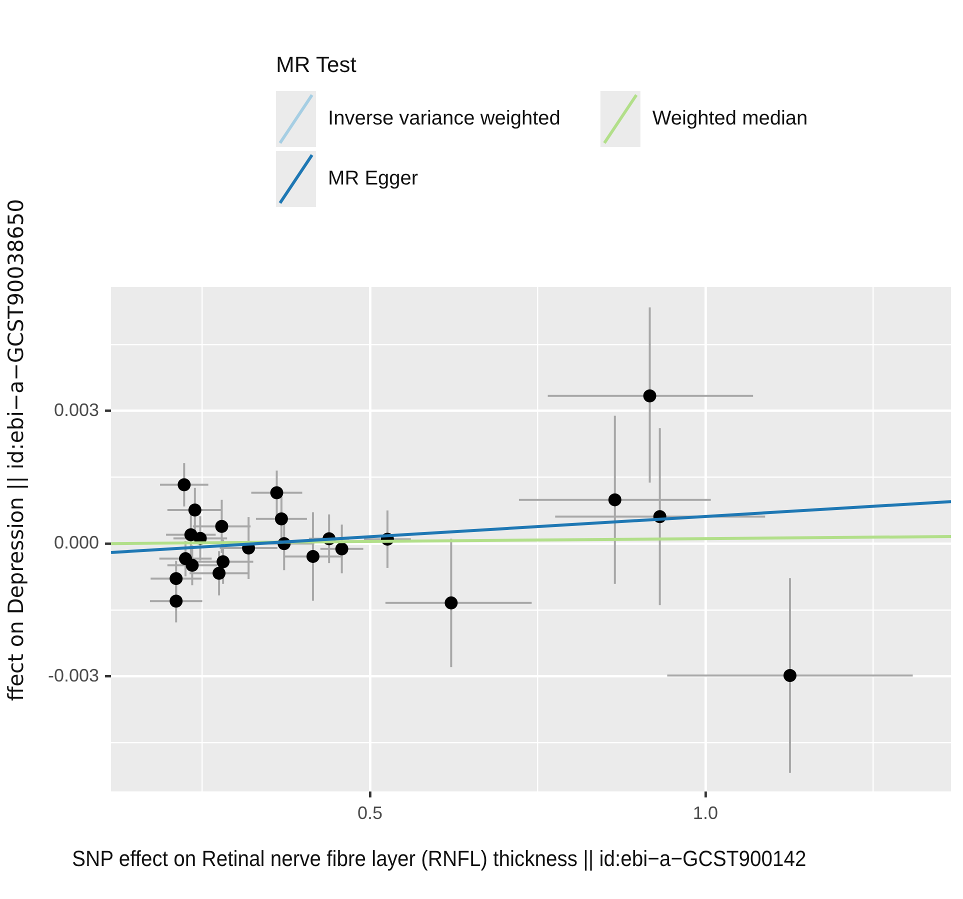 This screenshot has width=963, height=899. What do you see at coordinates (370, 813) in the screenshot?
I see `x-tick-label: 0.5` at bounding box center [370, 813].